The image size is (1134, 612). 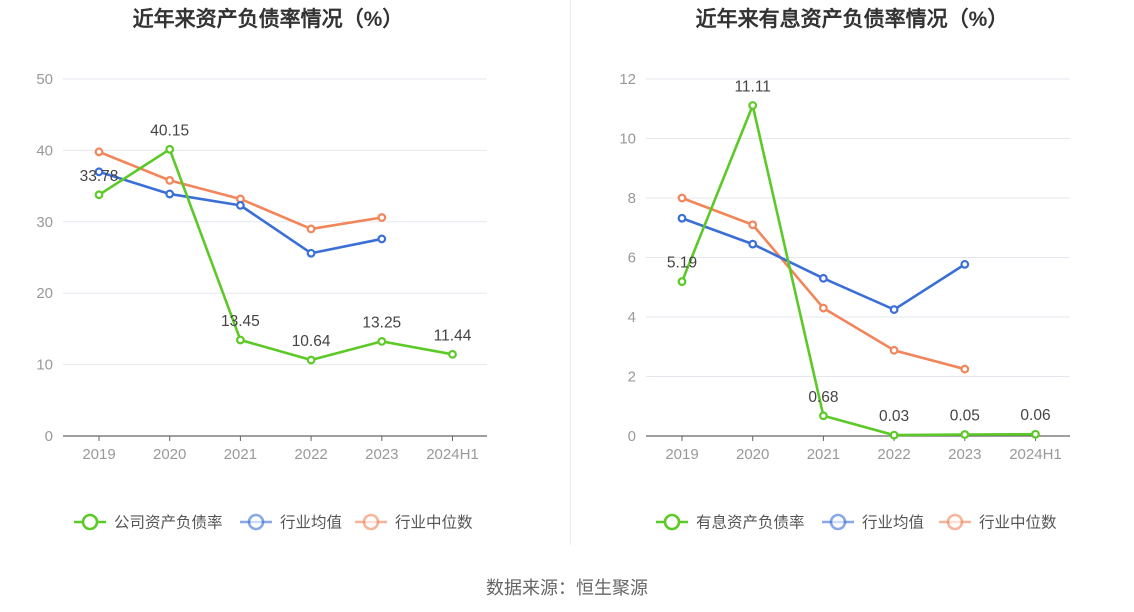 What do you see at coordinates (752, 86) in the screenshot?
I see `data-label: 11.11` at bounding box center [752, 86].